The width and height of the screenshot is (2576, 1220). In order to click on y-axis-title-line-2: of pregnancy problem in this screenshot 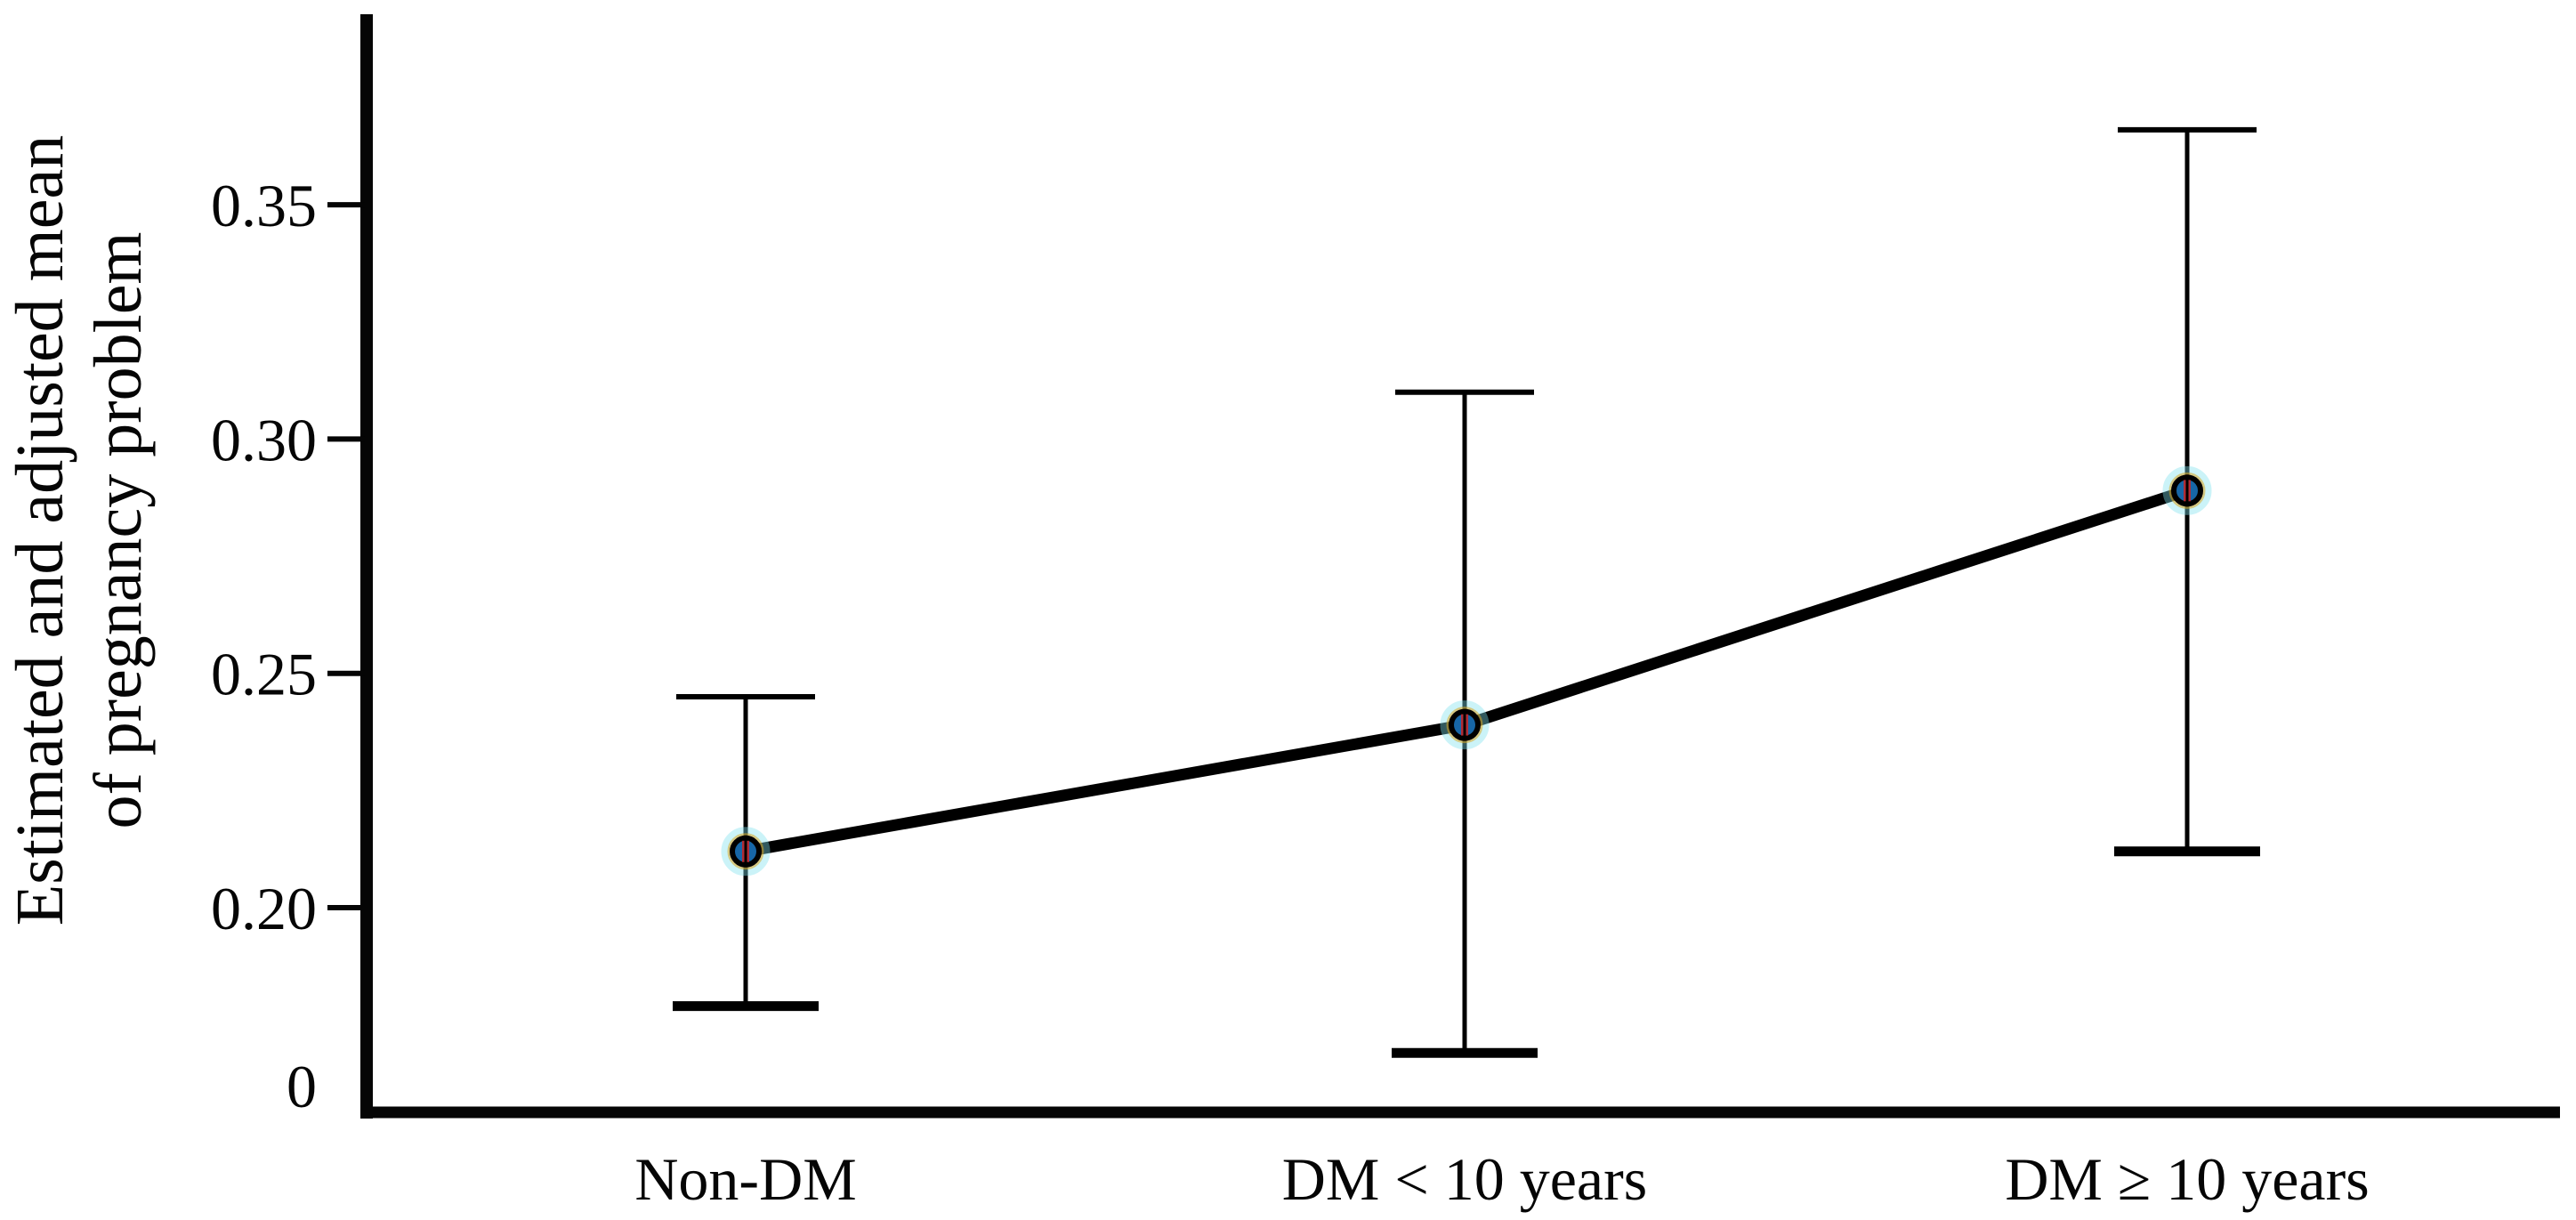, I will do `click(118, 529)`.